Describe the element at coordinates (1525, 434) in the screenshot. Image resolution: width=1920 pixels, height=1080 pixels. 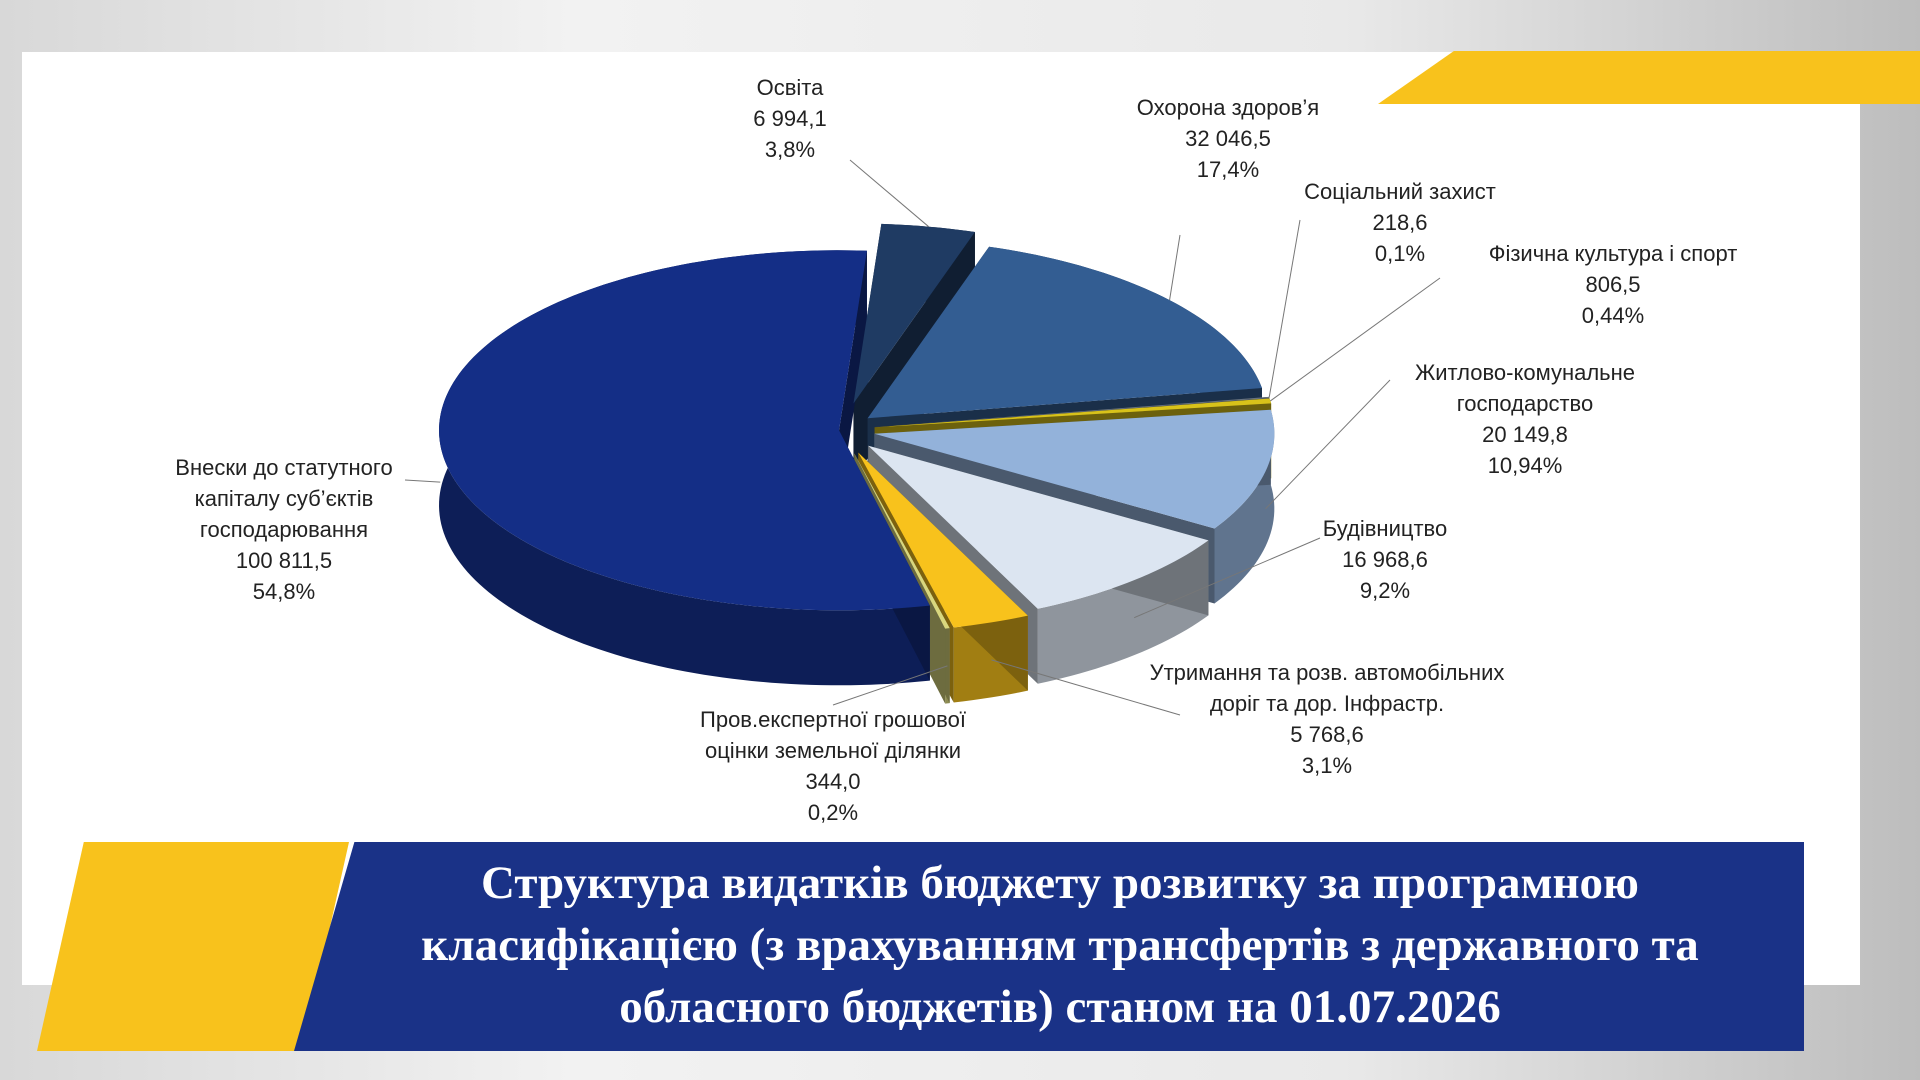
I see `value-label: 20 149,8` at that location.